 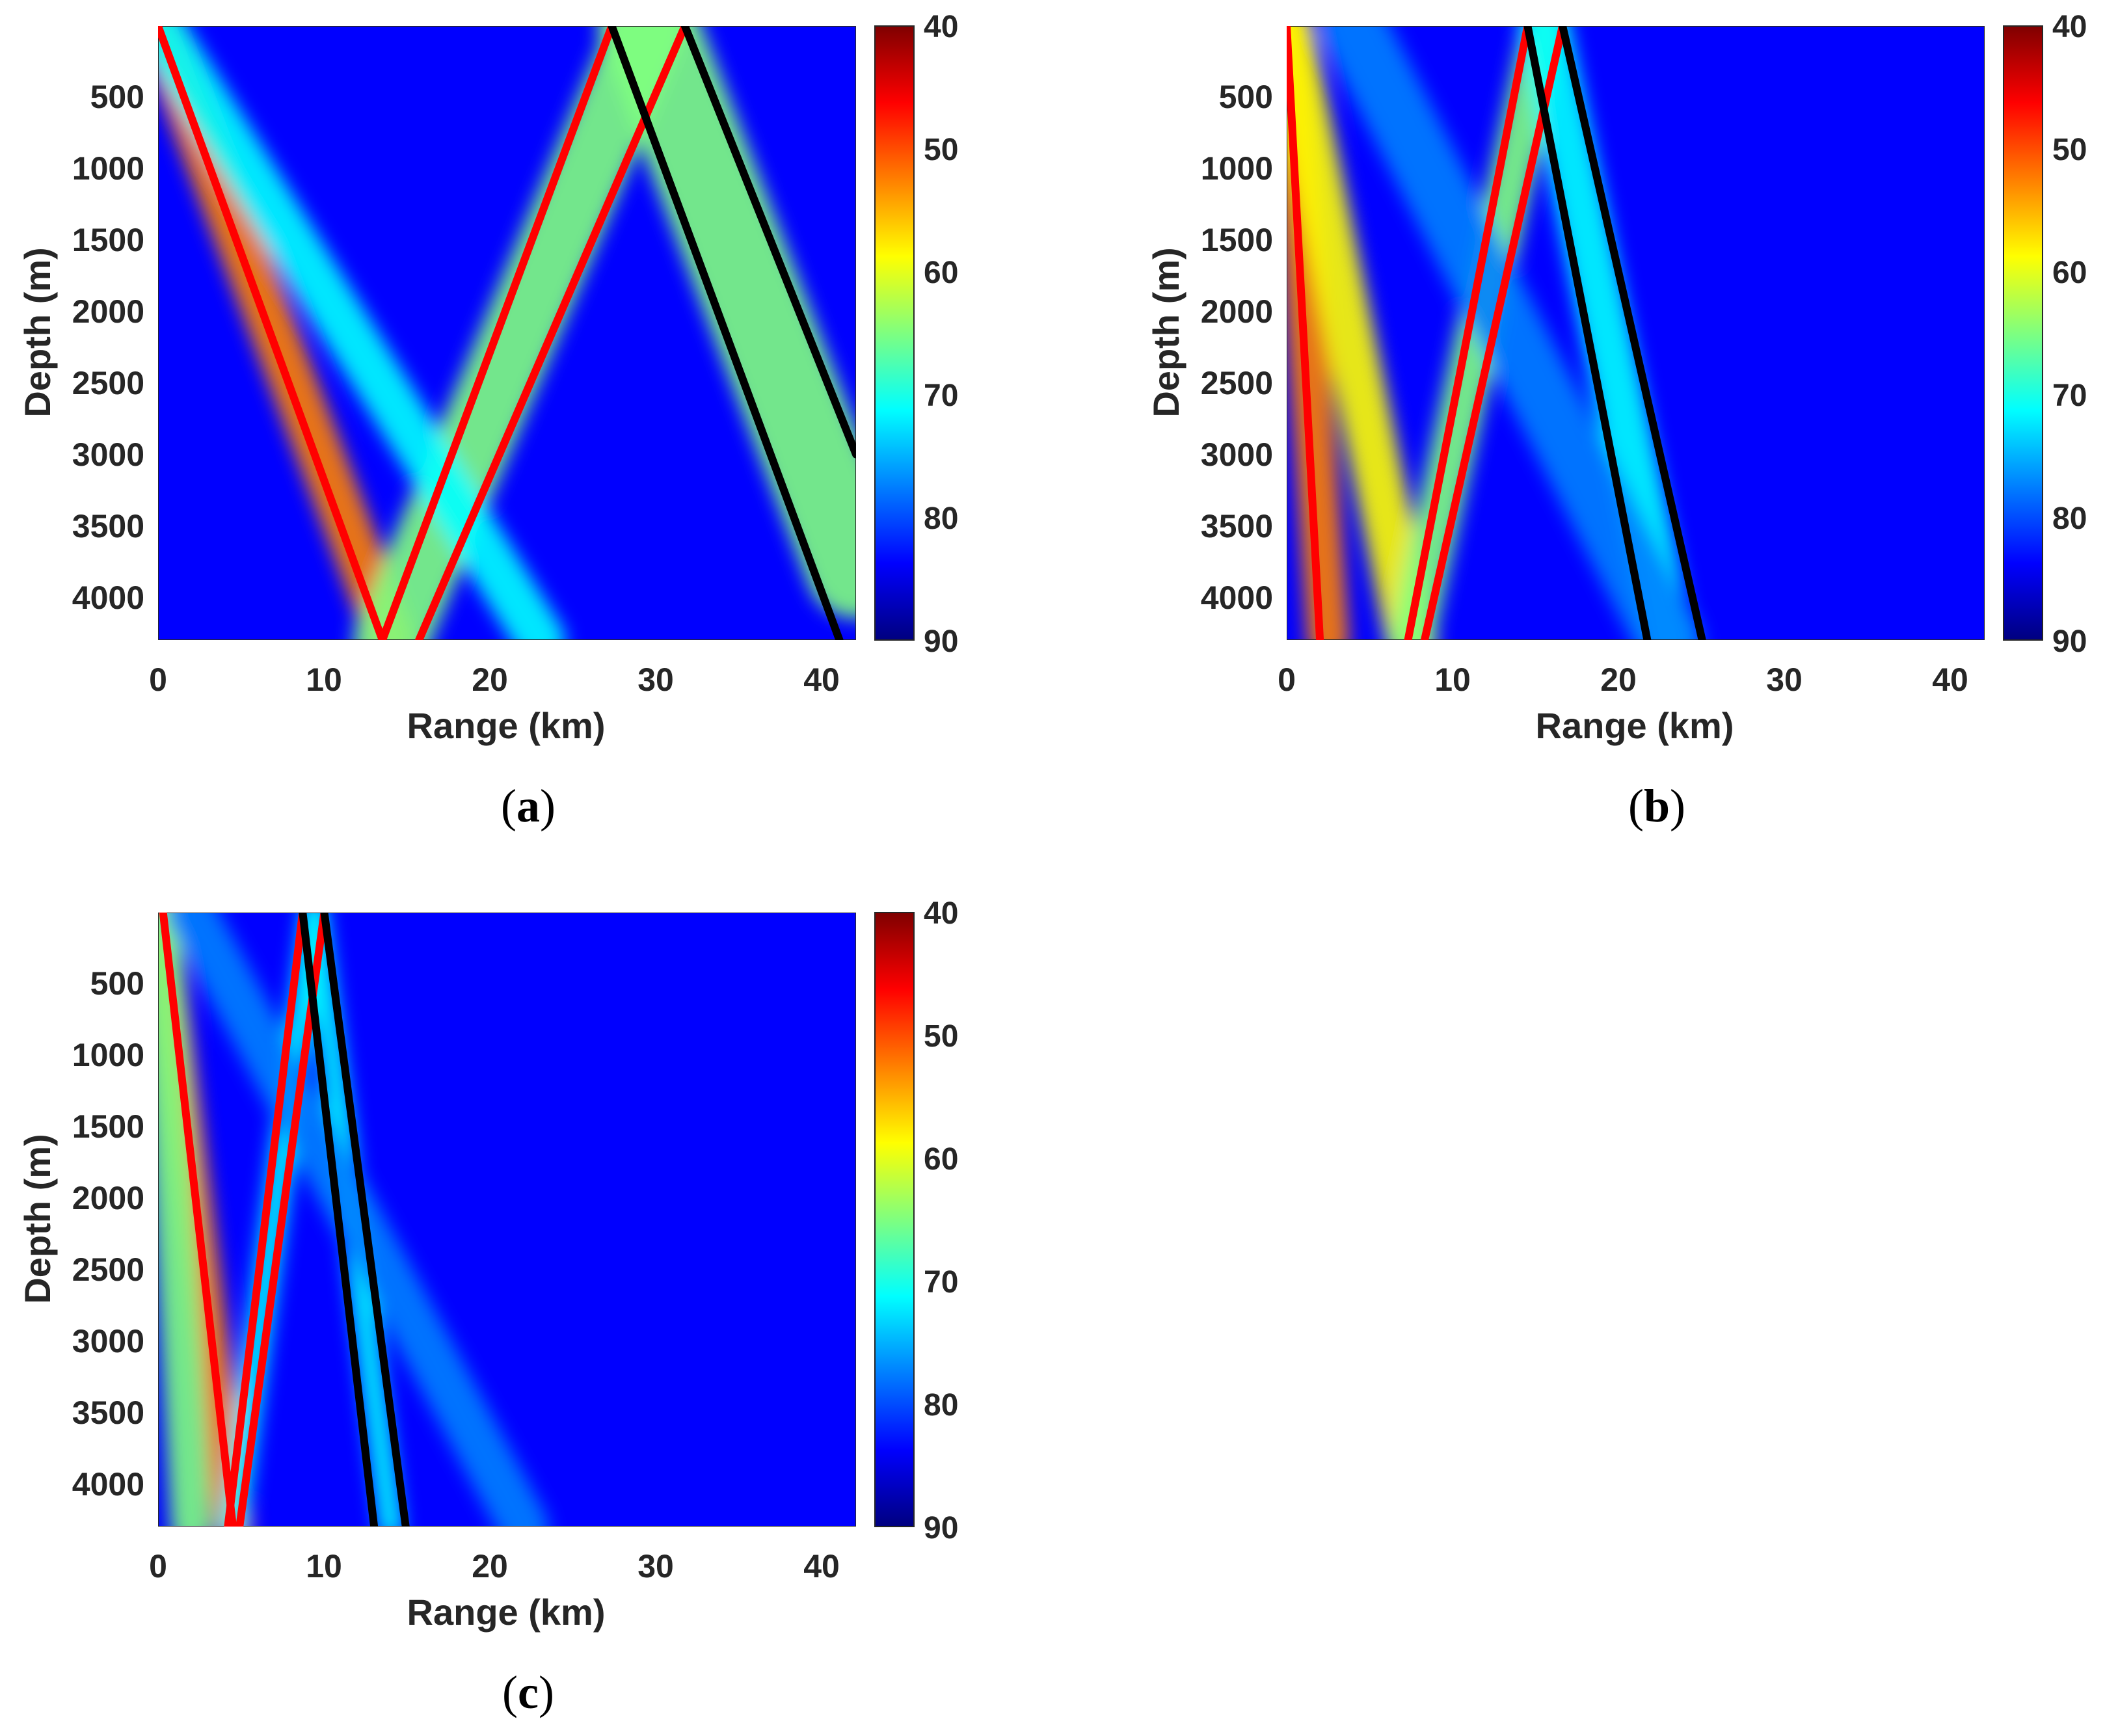 I want to click on ray-lines-a, so click(x=507, y=333).